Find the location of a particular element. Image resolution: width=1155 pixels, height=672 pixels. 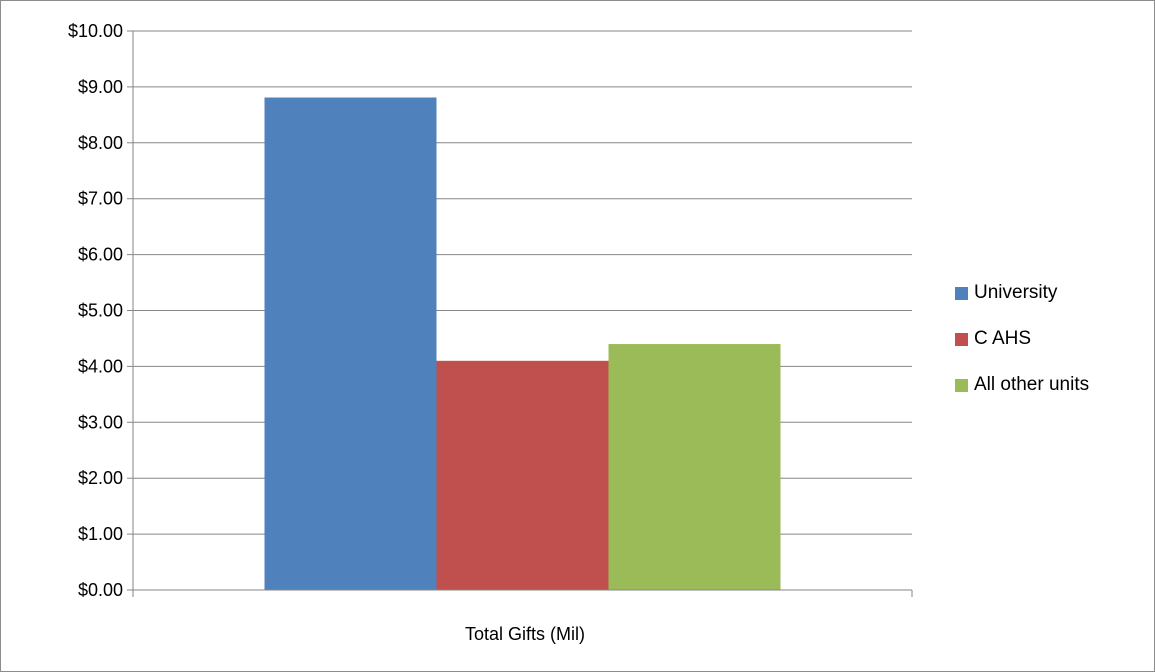

legend-swatch-c-ahs is located at coordinates (961, 339).